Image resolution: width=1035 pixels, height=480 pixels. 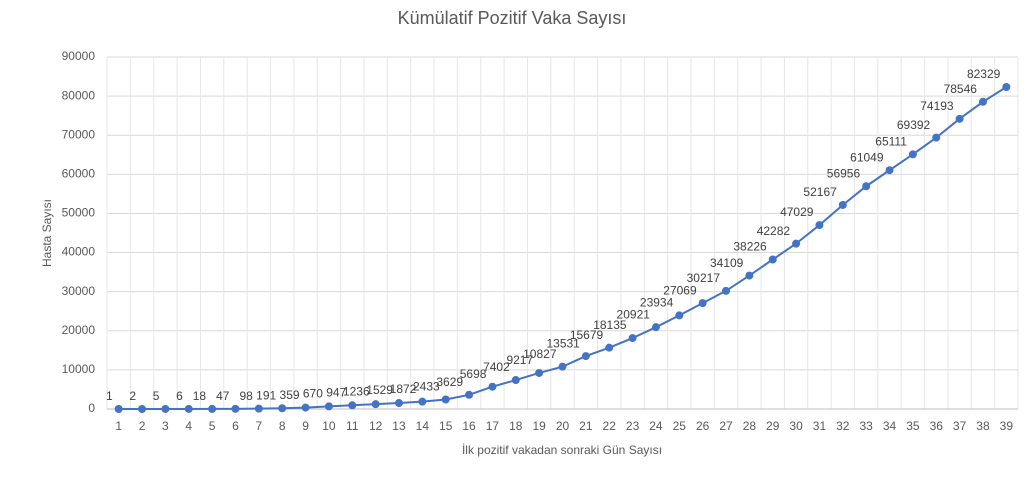 What do you see at coordinates (223, 396) in the screenshot?
I see `data-label: 47` at bounding box center [223, 396].